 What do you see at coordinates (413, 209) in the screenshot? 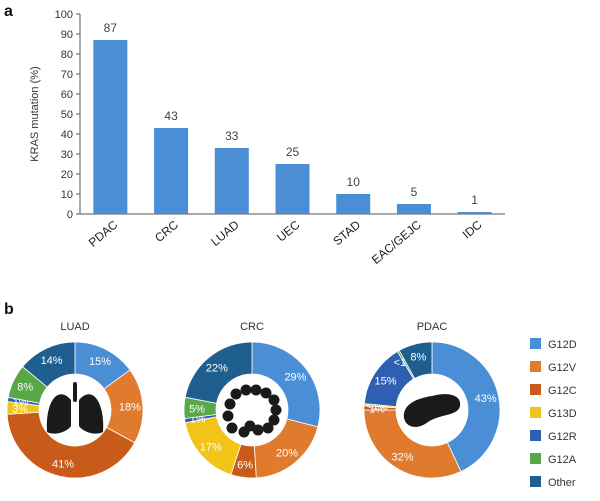
I see `bar-eac-gejc` at bounding box center [413, 209].